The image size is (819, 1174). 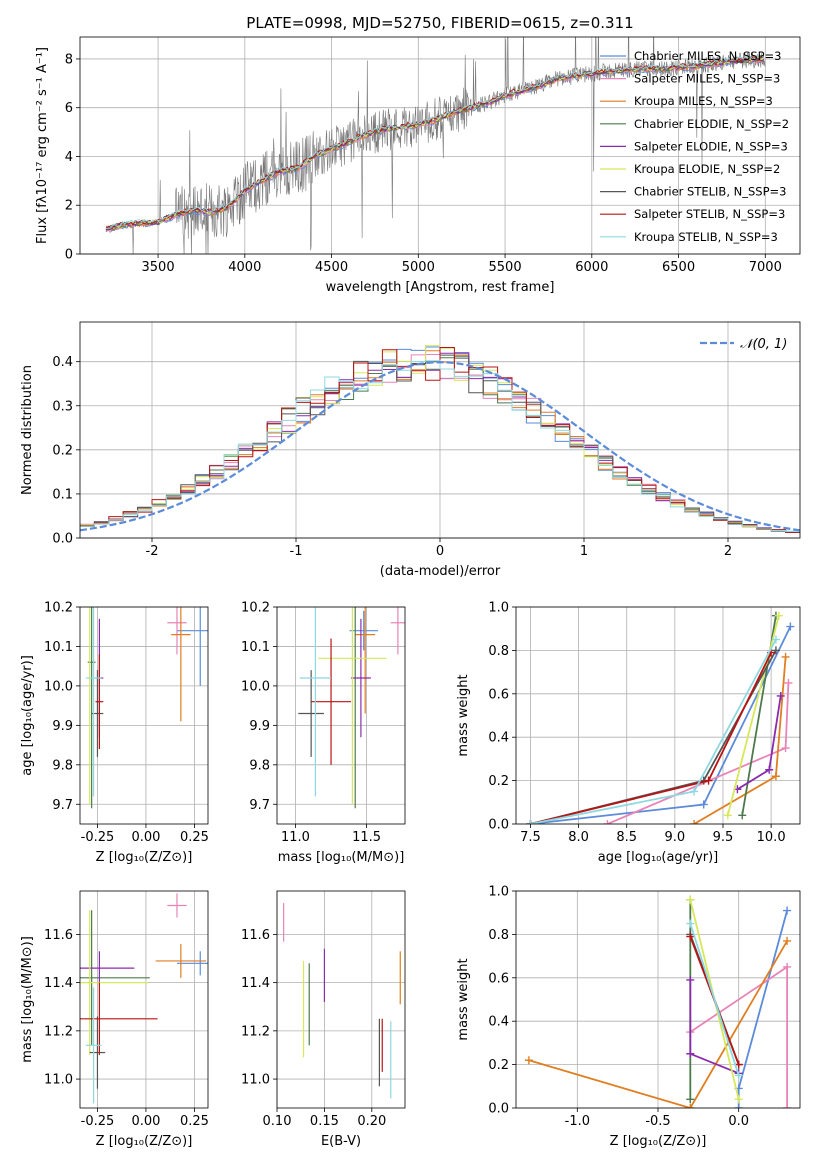 I want to click on x-tick-label: 8.0, so click(x=578, y=837).